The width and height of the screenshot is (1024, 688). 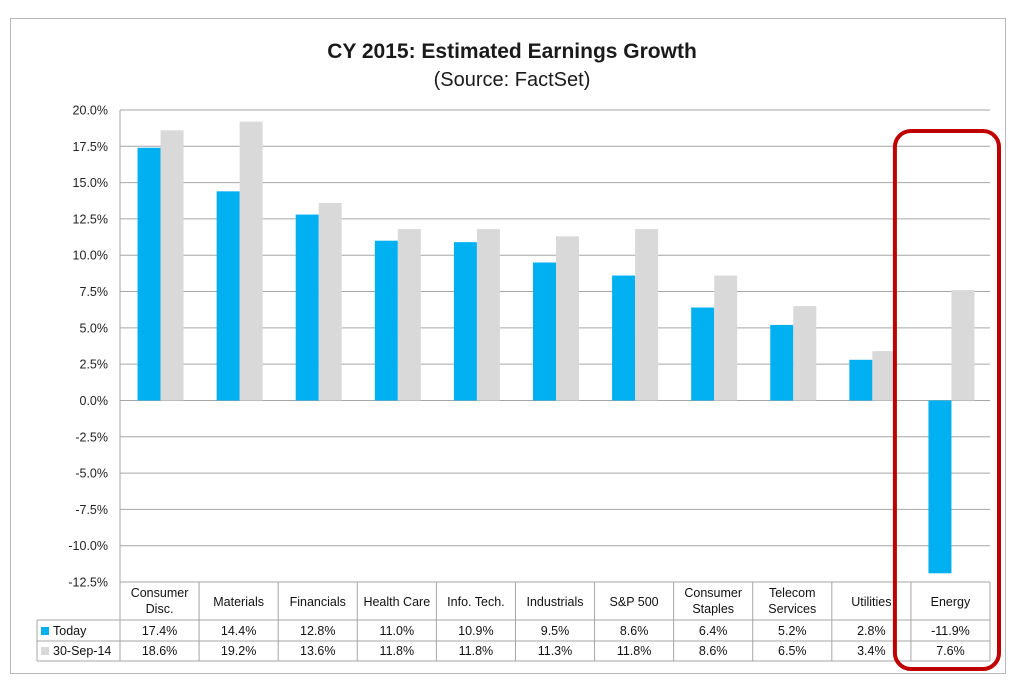 What do you see at coordinates (792, 651) in the screenshot?
I see `data-label: 6.5%` at bounding box center [792, 651].